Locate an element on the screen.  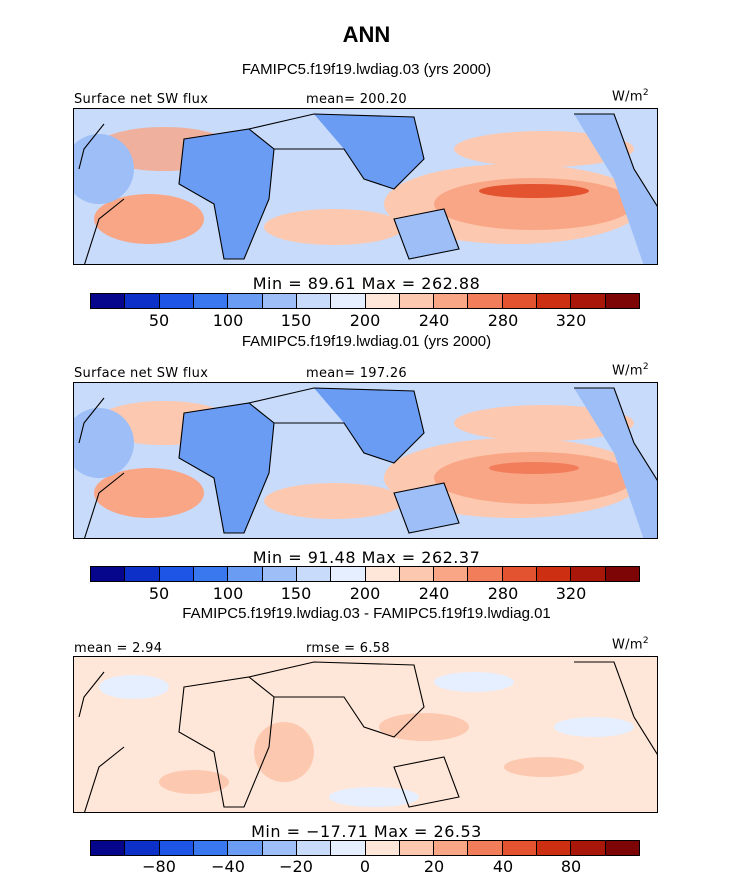
panel1-map is located at coordinates (365, 186).